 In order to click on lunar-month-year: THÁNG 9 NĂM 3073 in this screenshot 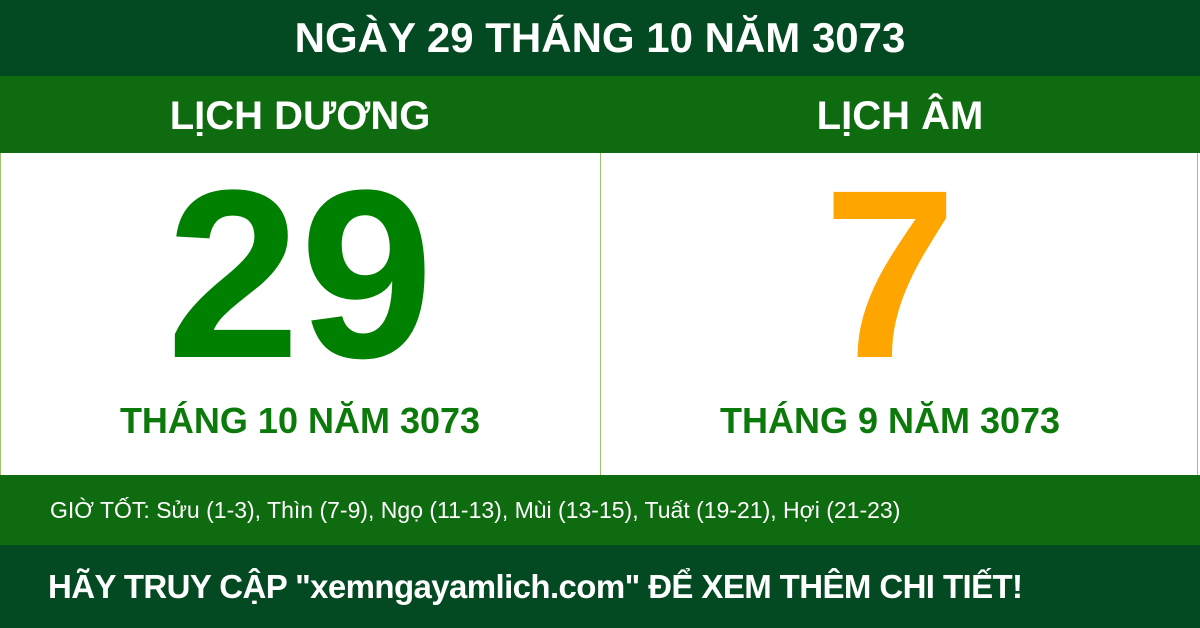, I will do `click(890, 420)`.